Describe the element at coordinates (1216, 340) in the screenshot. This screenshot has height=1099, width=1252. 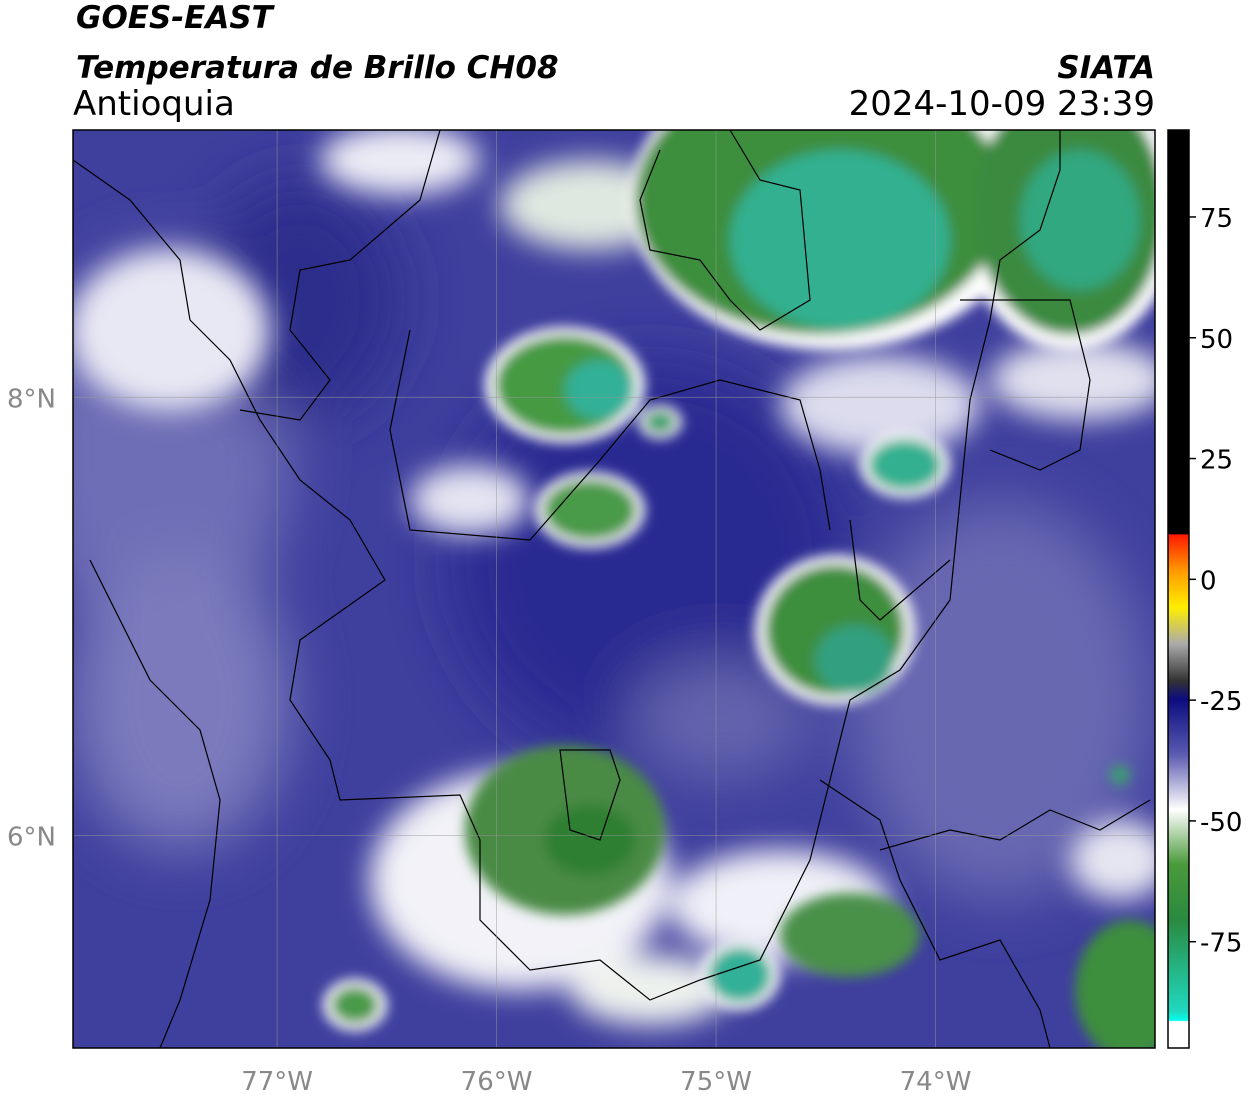
I see `colorbar-tick-label: 50` at that location.